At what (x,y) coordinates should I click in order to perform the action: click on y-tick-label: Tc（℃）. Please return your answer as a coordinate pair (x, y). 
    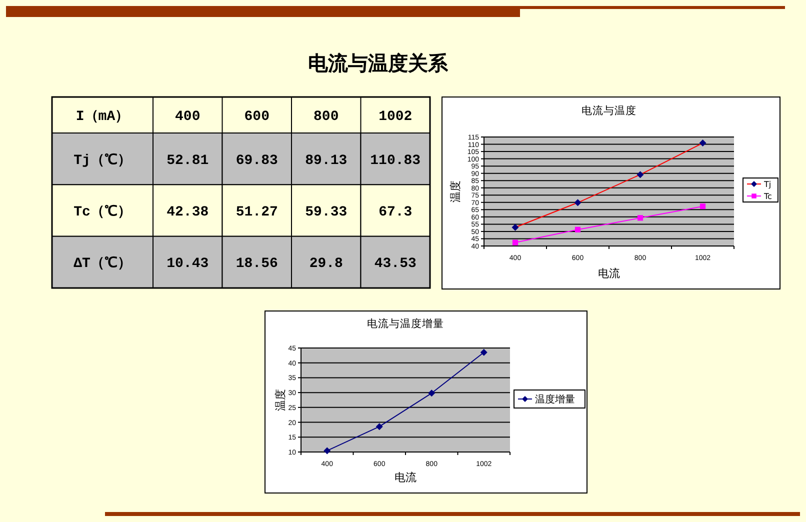
    Looking at the image, I should click on (103, 212).